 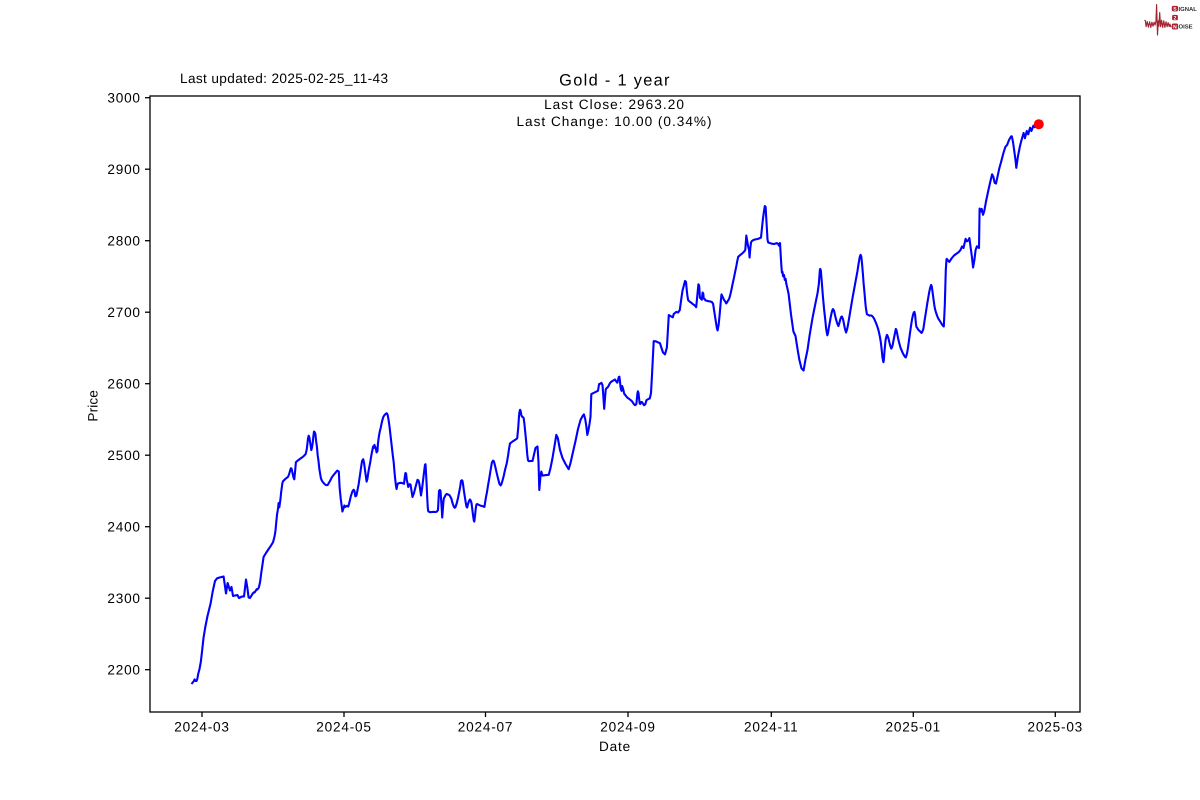 I want to click on svg-text: OISE, so click(x=1186, y=27).